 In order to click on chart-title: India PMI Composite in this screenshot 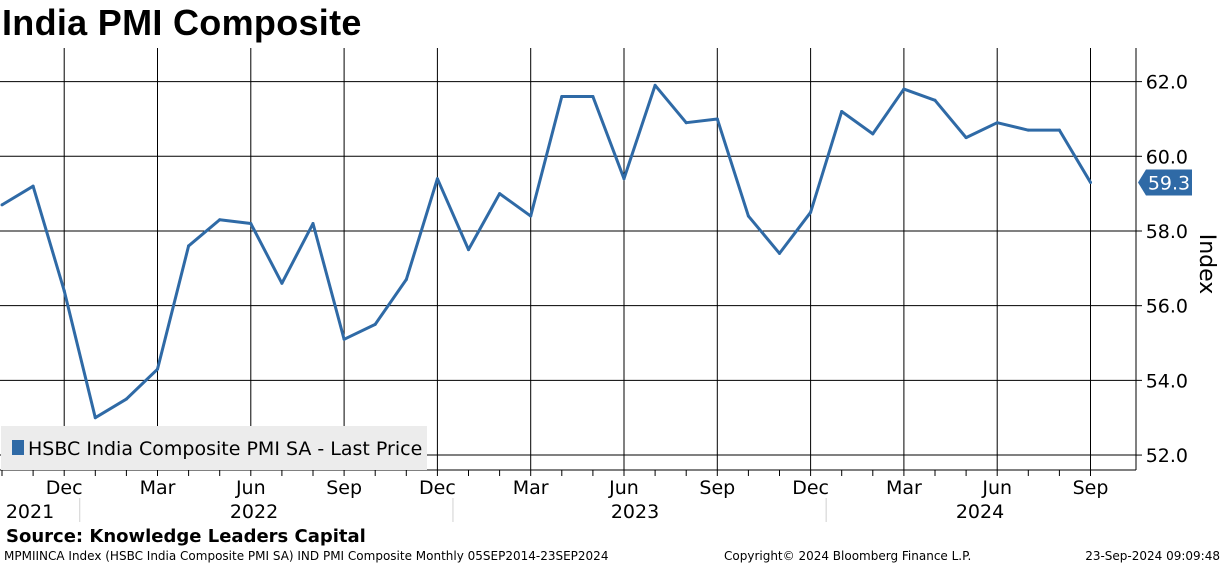, I will do `click(182, 22)`.